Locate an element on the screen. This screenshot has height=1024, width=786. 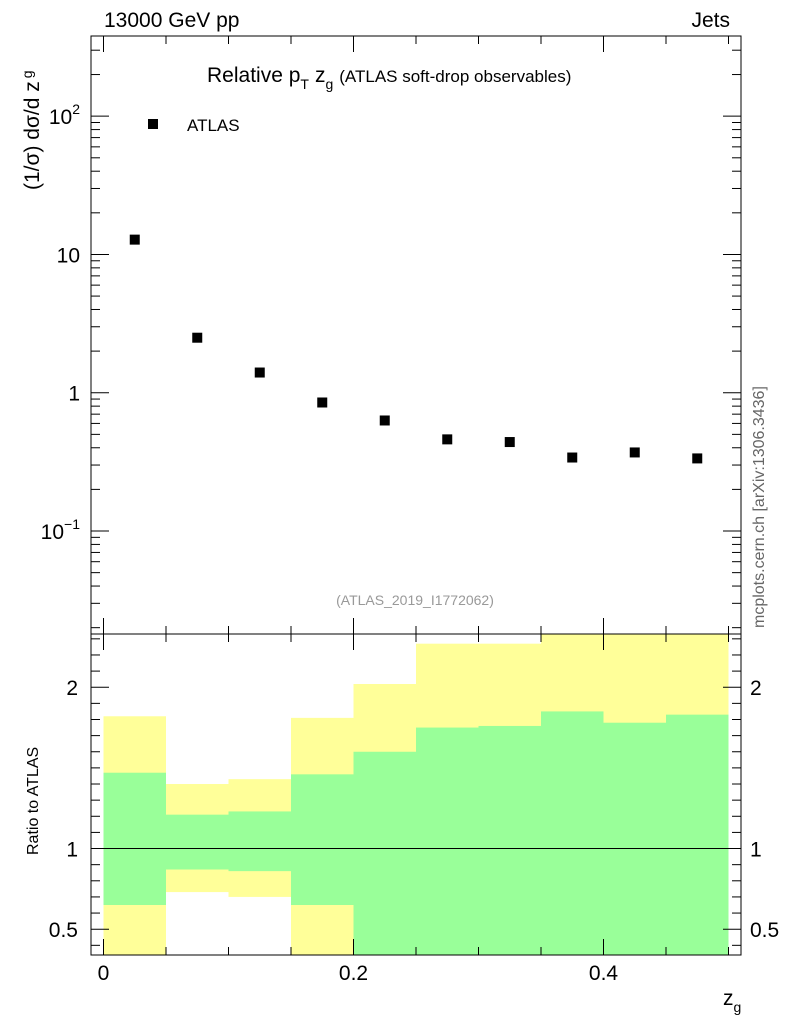
y-tick-label-main: 10² is located at coordinates (64, 115).